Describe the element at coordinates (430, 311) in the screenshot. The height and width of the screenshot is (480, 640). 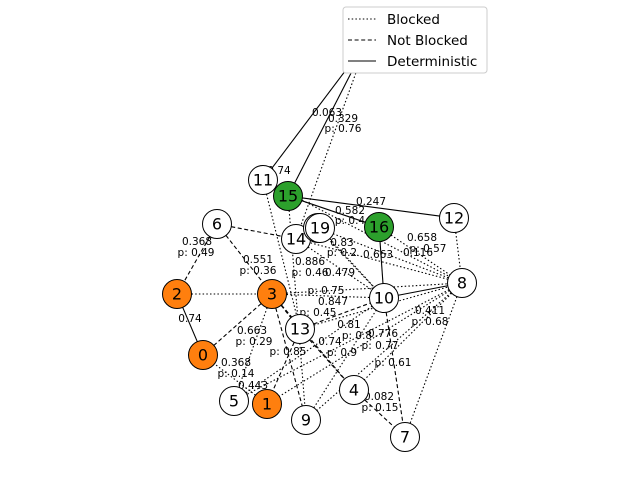
I see `edge-label: 0.411` at that location.